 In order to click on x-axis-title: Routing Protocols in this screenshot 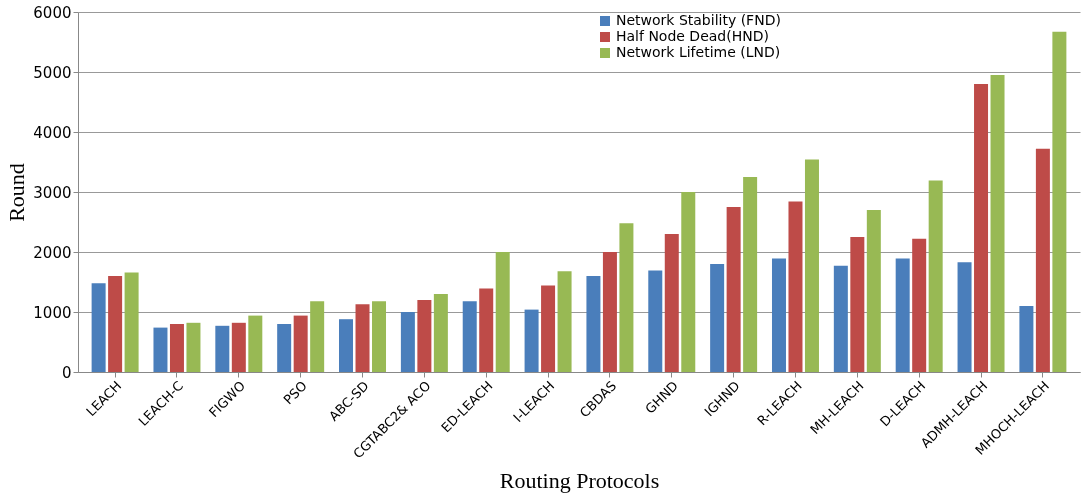, I will do `click(579, 481)`.